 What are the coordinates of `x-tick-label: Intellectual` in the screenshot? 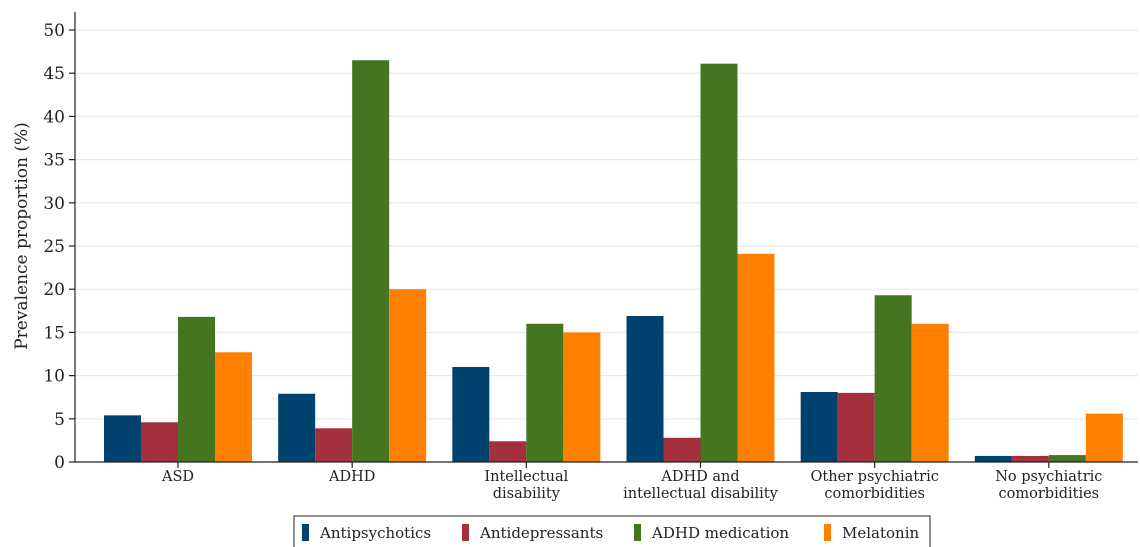 It's located at (526, 477).